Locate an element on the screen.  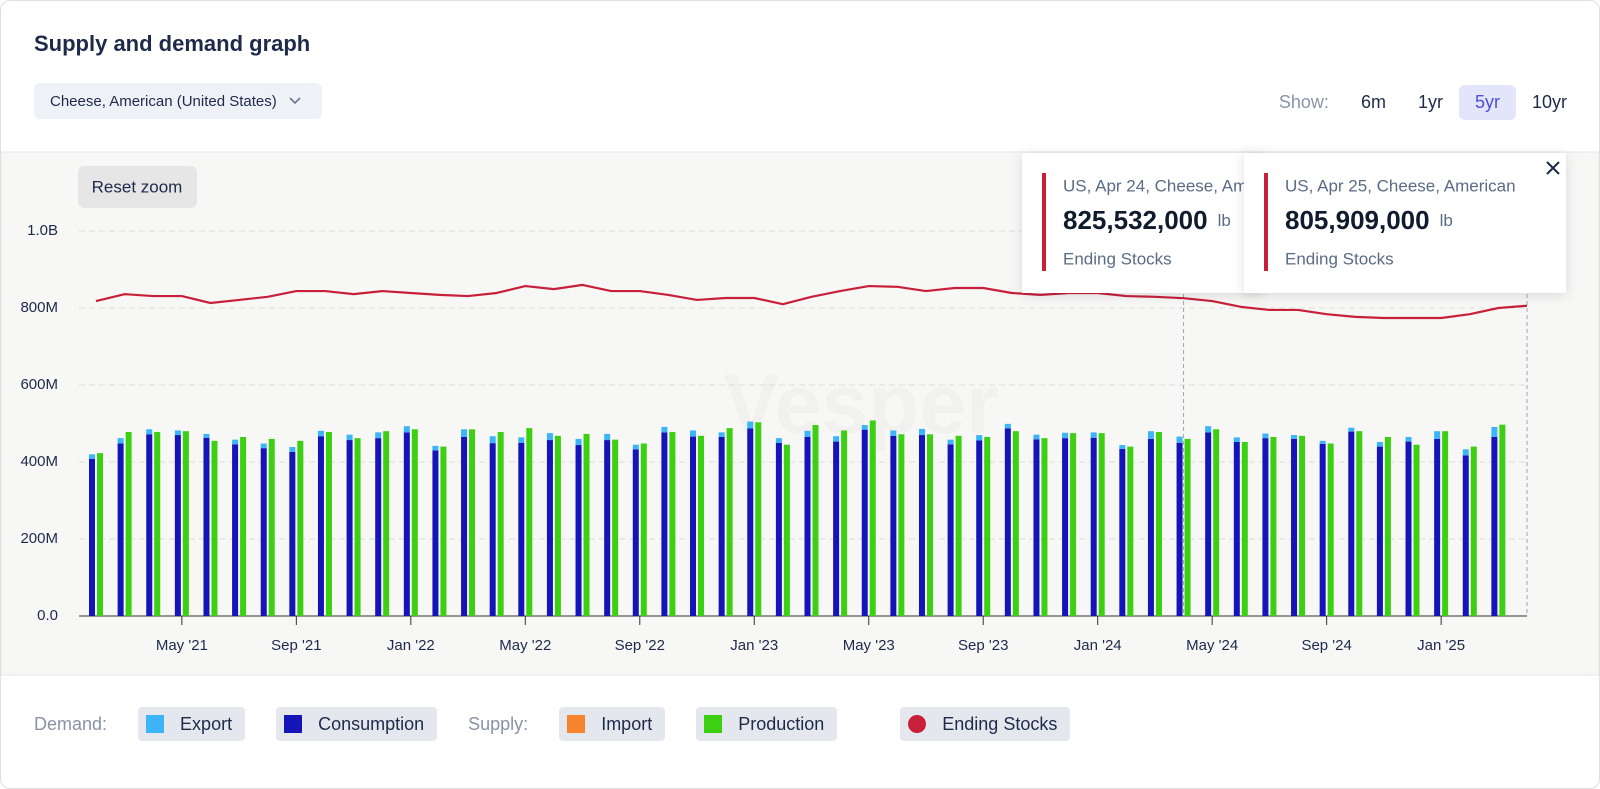
x-tick-label: Sep '23 is located at coordinates (983, 645).